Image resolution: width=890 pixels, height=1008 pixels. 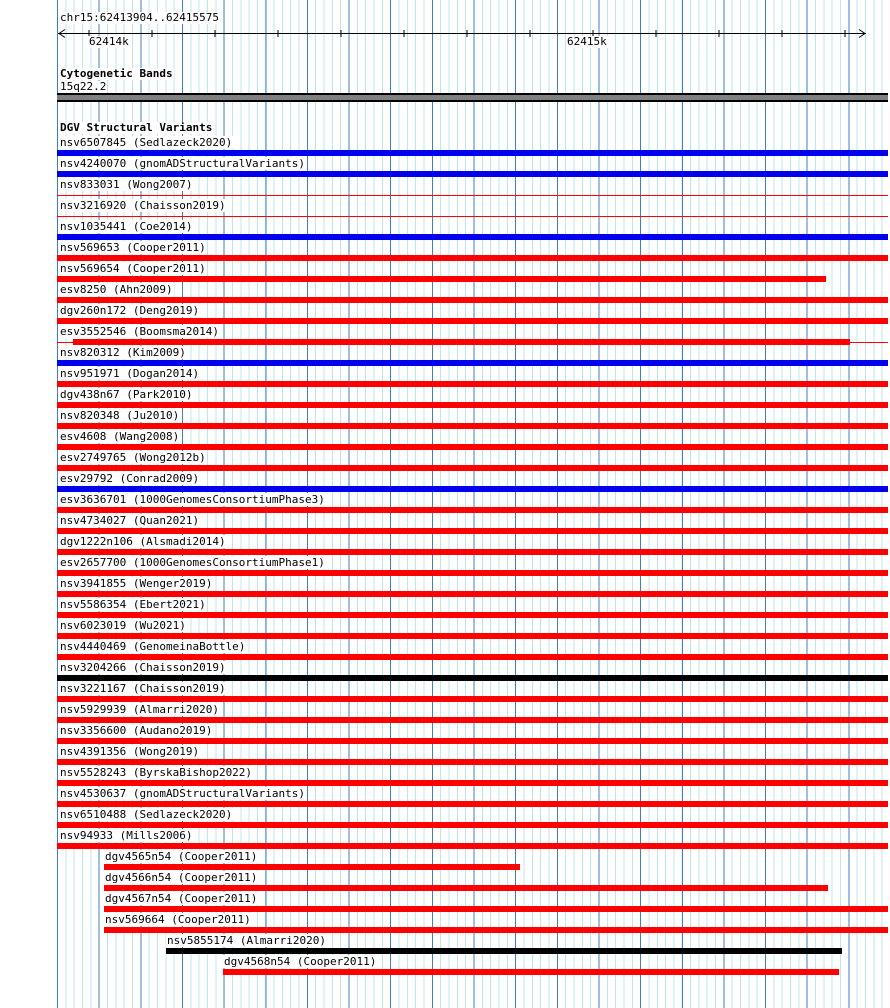 I want to click on variant-track-label: nsv3941855 (Wenger2019), so click(x=136, y=583).